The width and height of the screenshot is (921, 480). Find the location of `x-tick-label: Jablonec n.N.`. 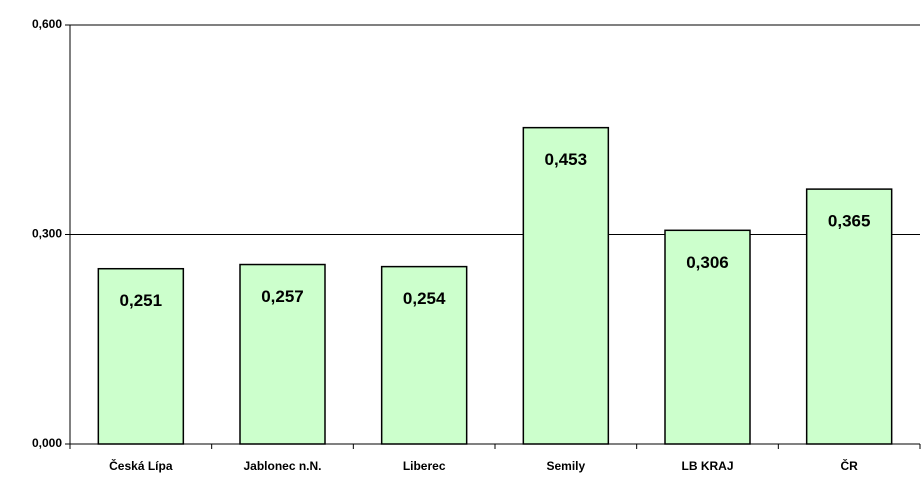

x-tick-label: Jablonec n.N. is located at coordinates (282, 466).